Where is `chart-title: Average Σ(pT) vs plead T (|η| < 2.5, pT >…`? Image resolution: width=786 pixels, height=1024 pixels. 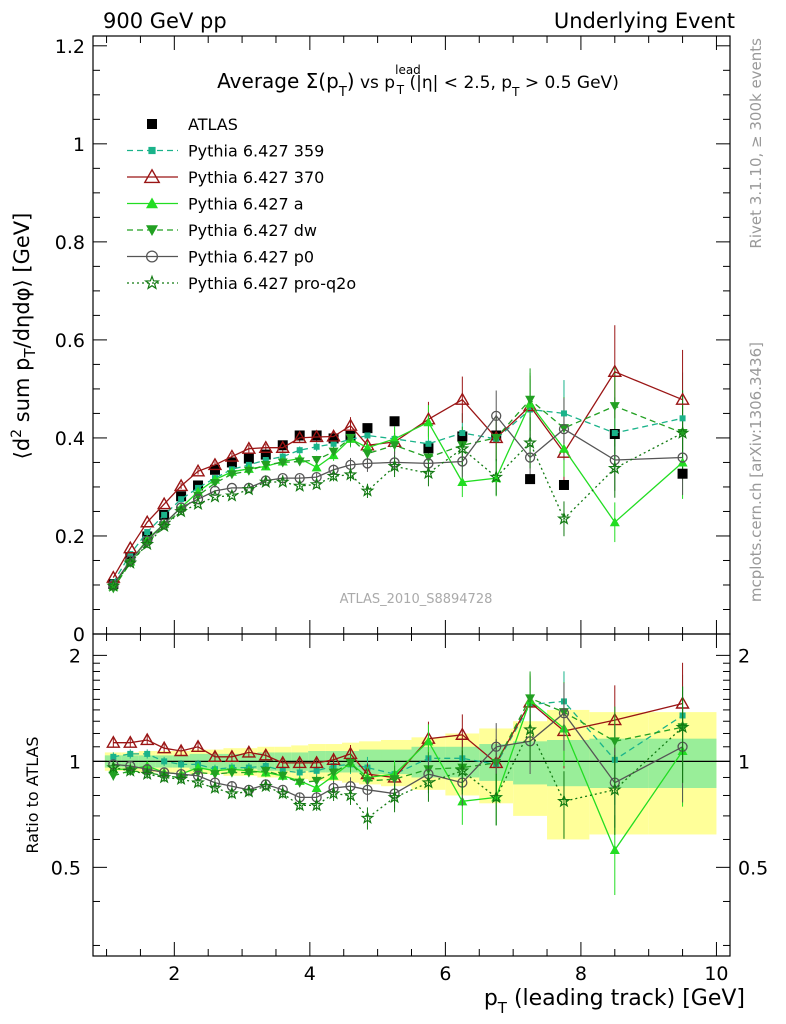
chart-title: Average Σ(pT) vs plead T (|η| < 2.5, pT >… is located at coordinates (418, 81).